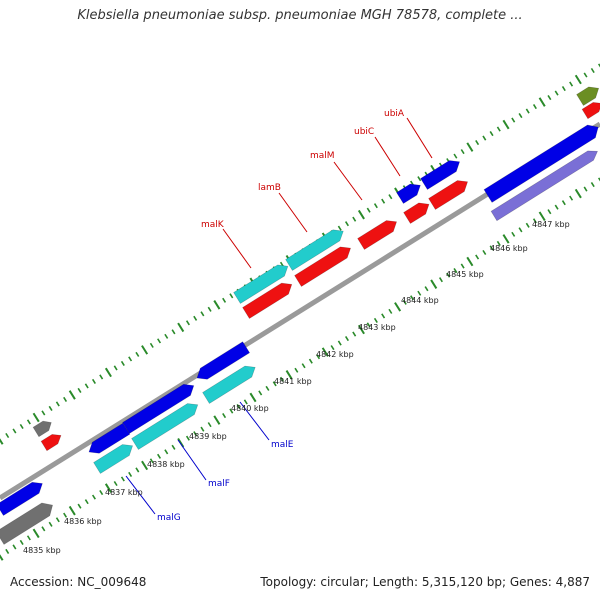  What do you see at coordinates (551, 224) in the screenshot?
I see `ruler-label: 4847 kbp` at bounding box center [551, 224].